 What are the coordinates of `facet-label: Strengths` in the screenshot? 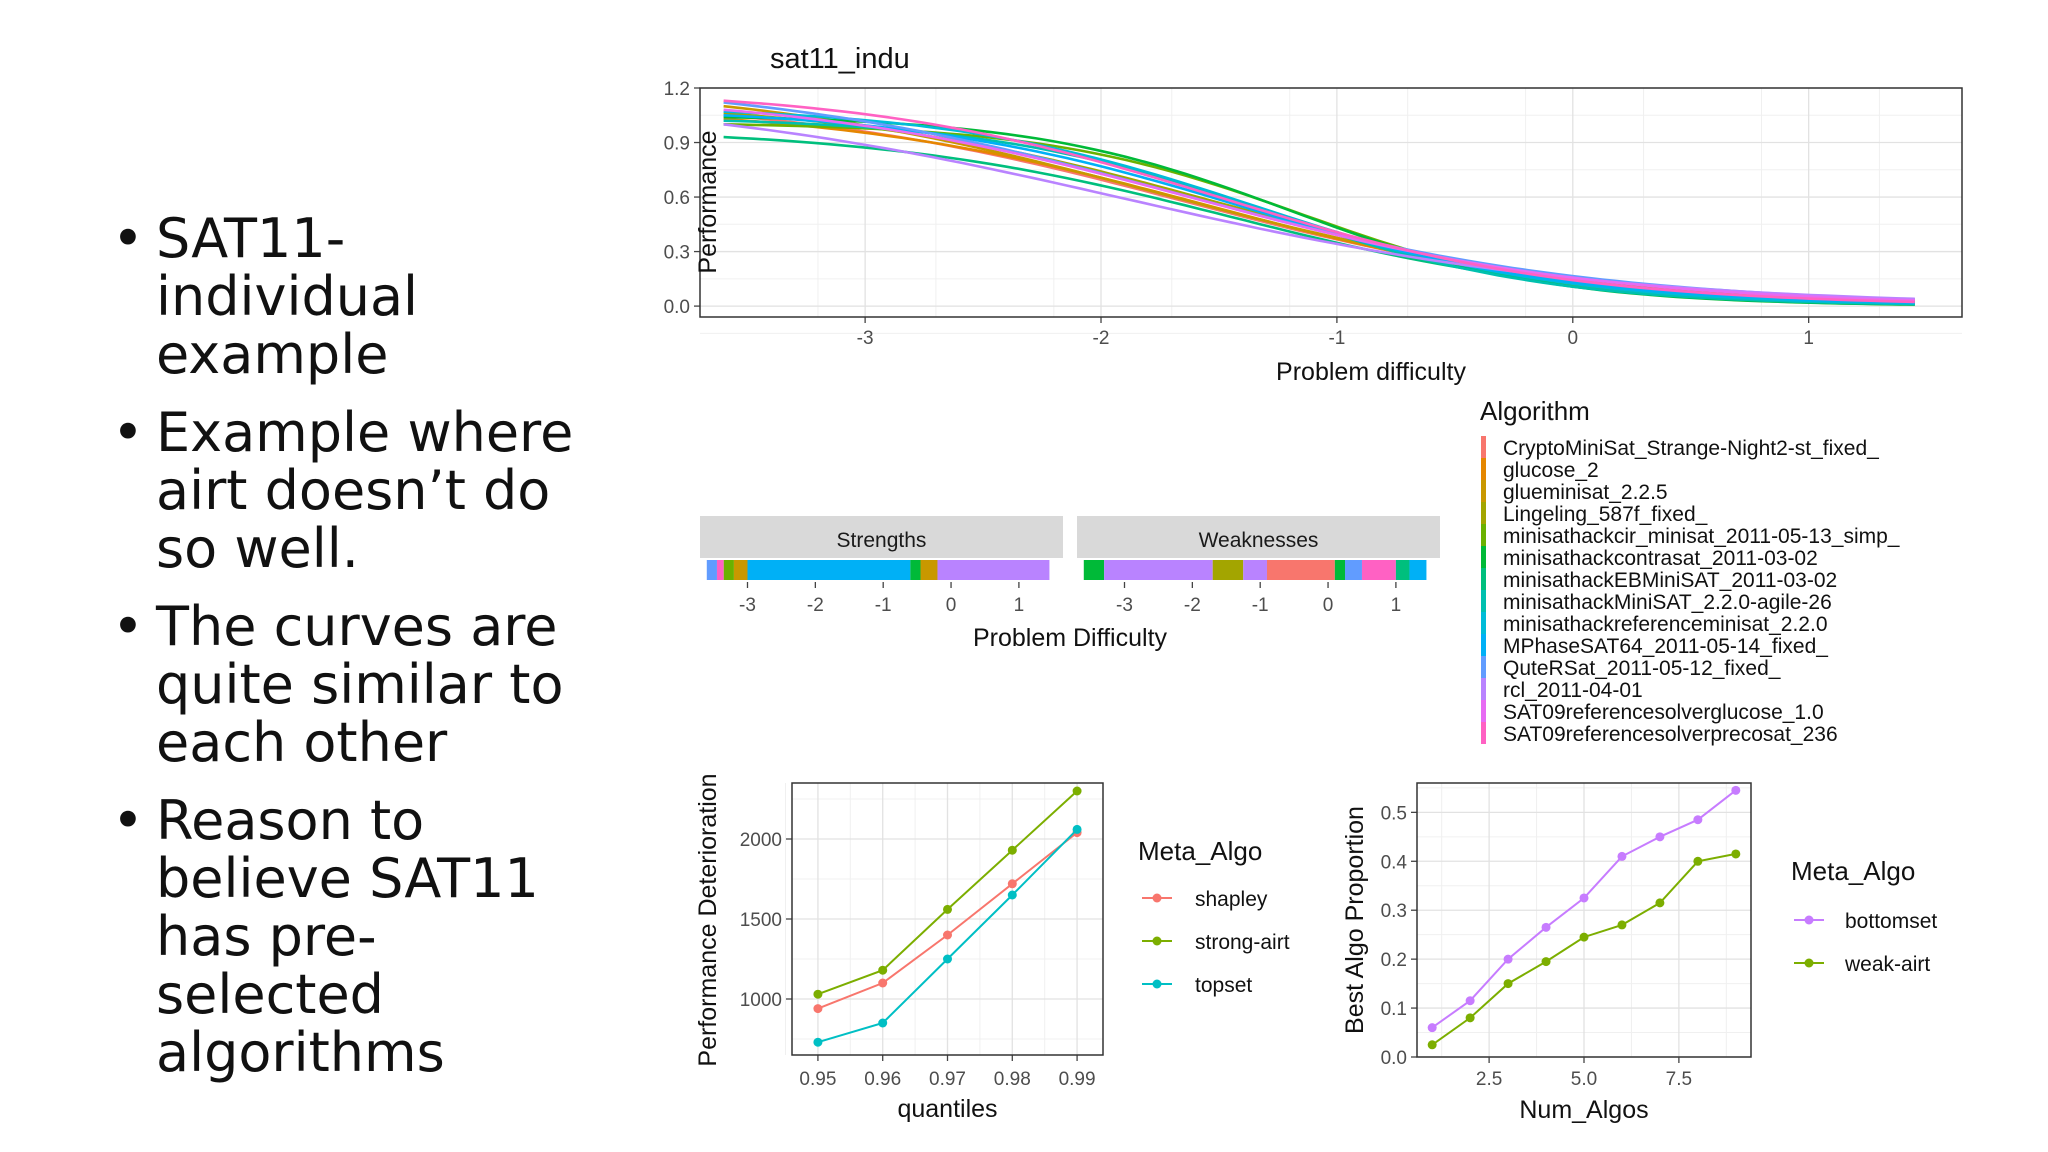 It's located at (882, 540).